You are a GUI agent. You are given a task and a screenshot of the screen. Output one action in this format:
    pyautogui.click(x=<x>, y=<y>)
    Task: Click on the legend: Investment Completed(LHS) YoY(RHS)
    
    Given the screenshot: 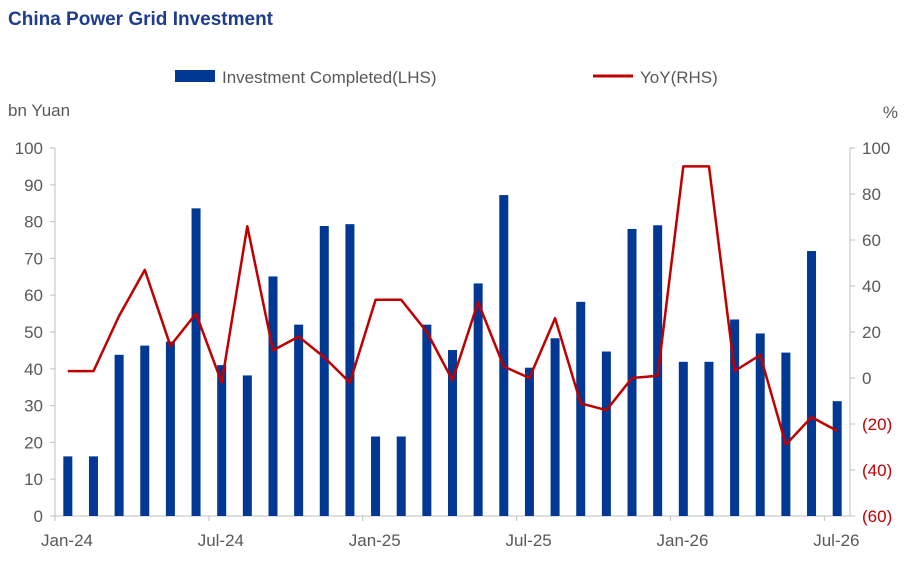 What is the action you would take?
    pyautogui.click(x=446, y=77)
    